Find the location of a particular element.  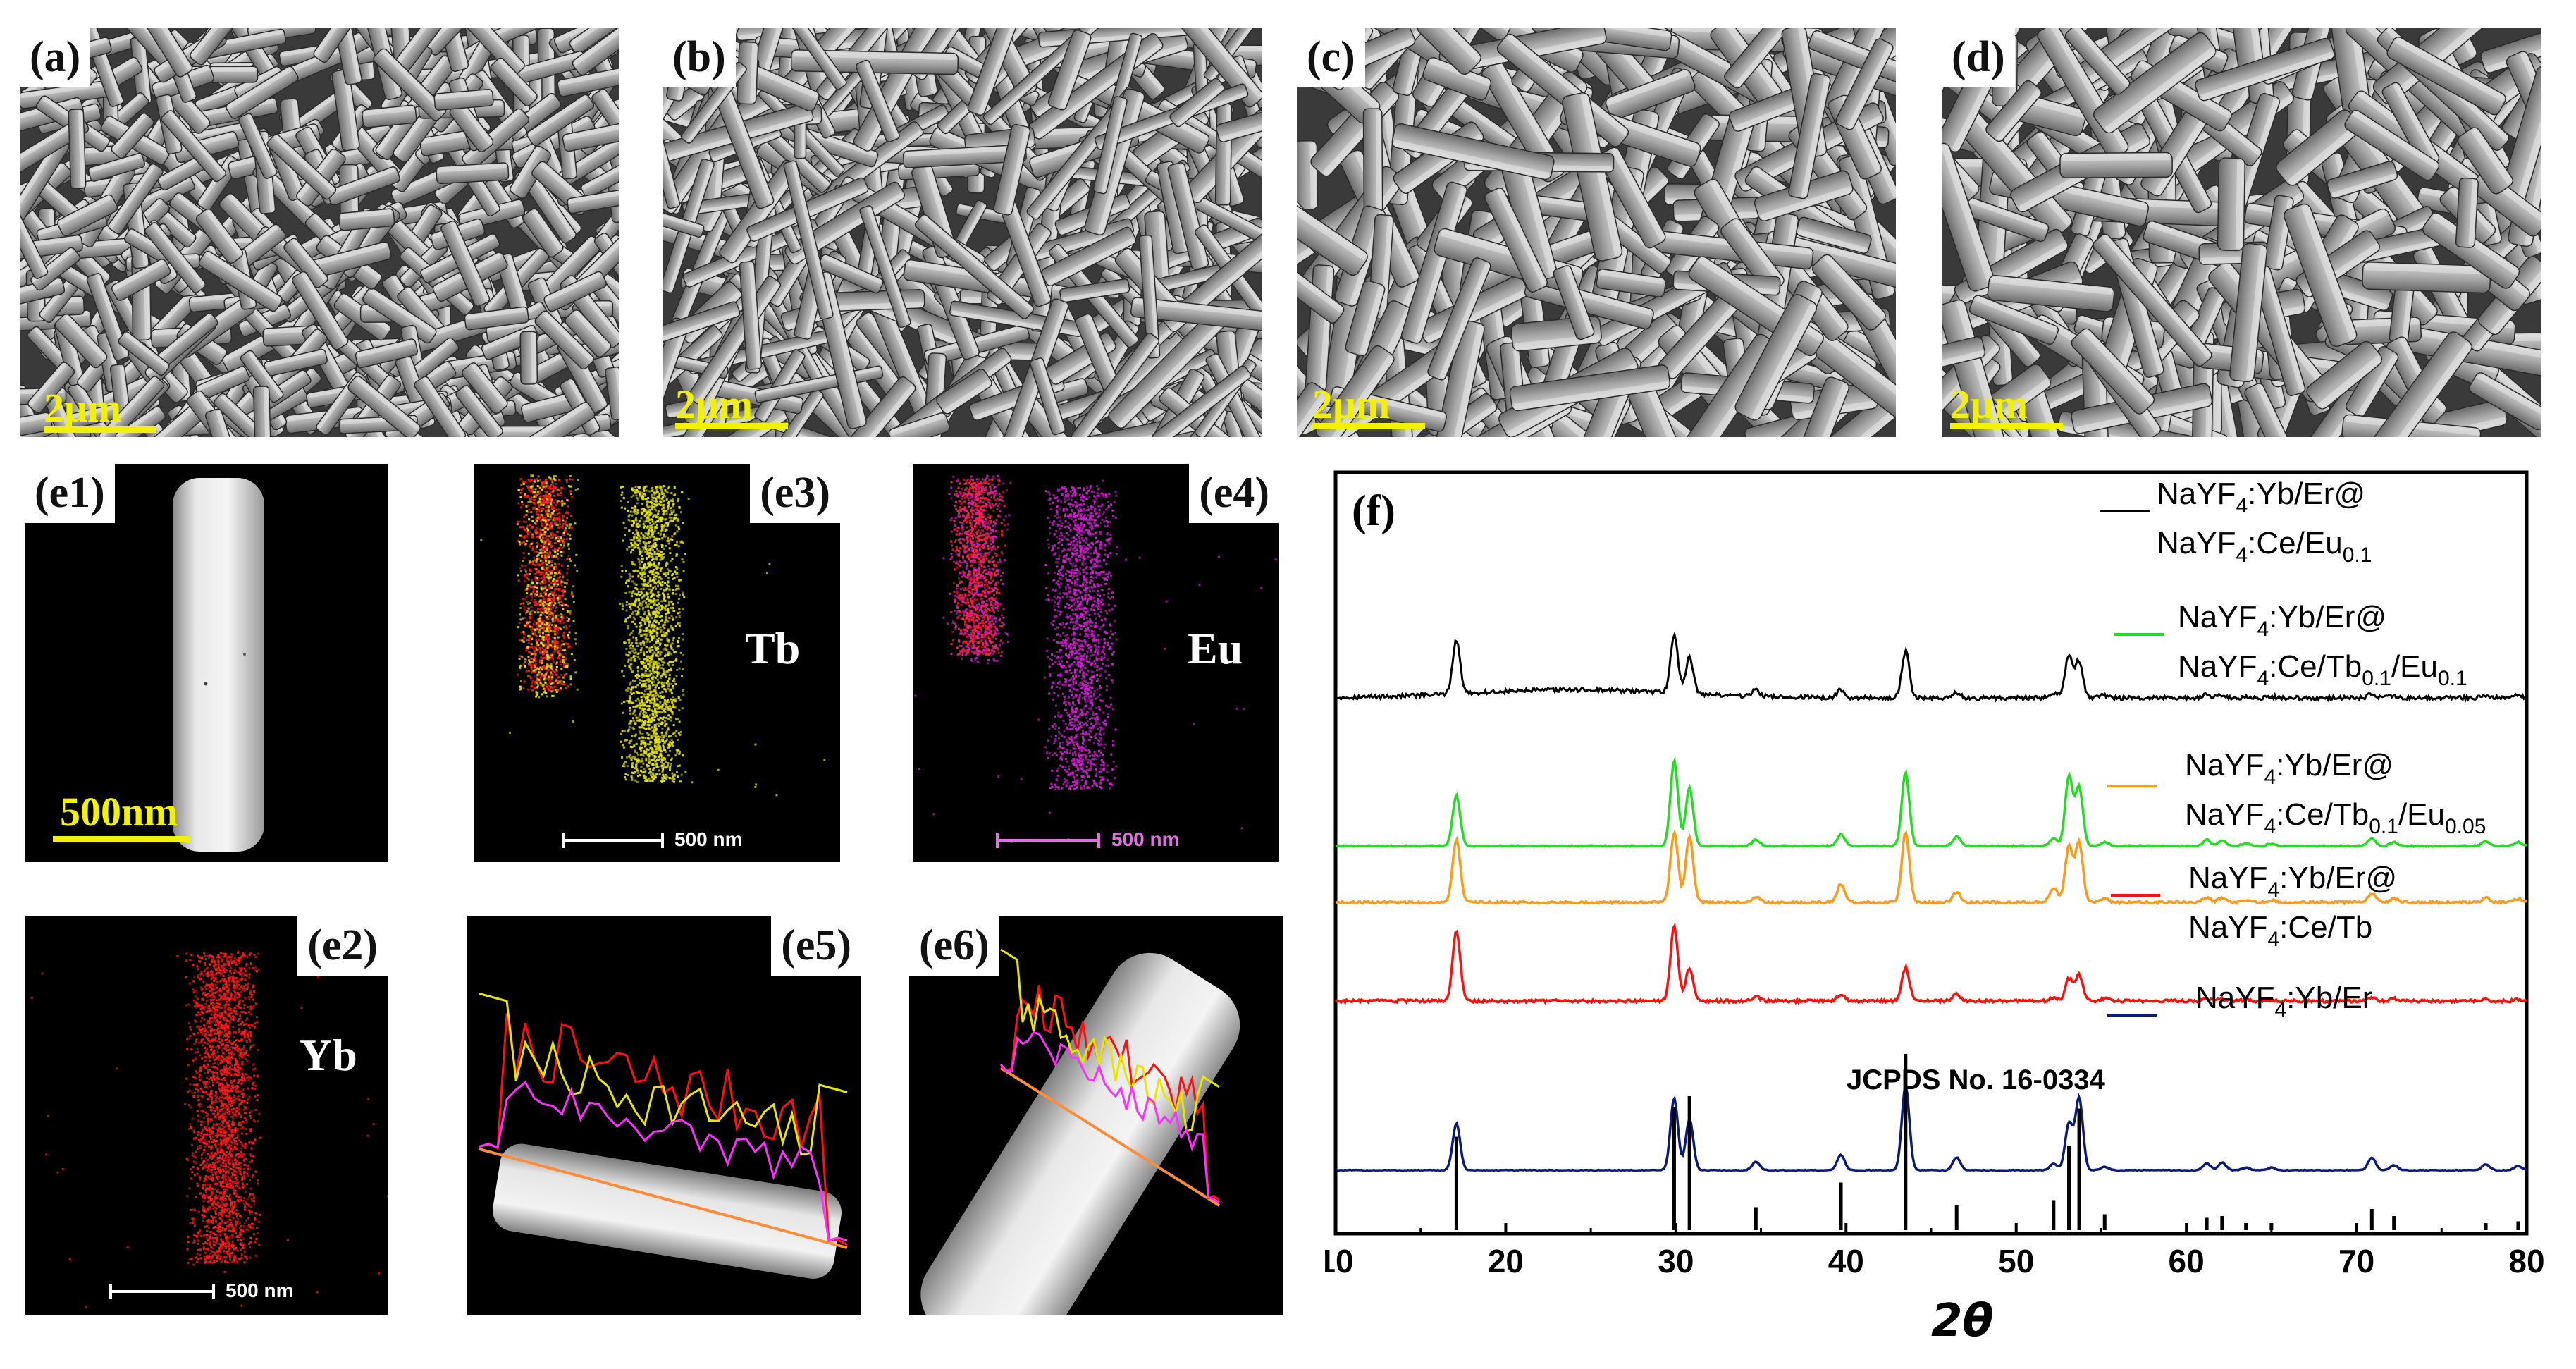

x-tick-label: 10 is located at coordinates (1339, 1261).